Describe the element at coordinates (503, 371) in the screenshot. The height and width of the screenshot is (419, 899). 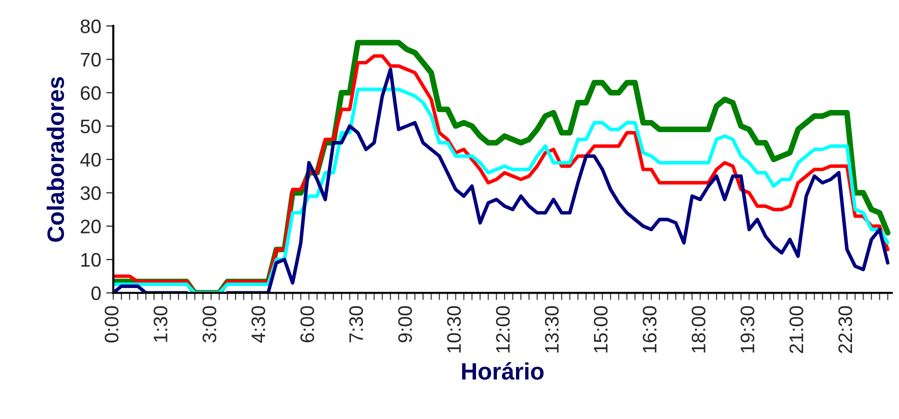
I see `x-axis-title: Horário` at that location.